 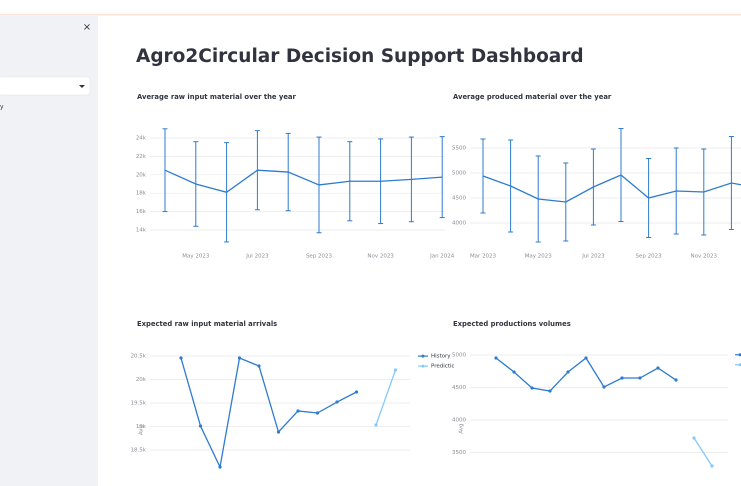 What do you see at coordinates (139, 404) in the screenshot?
I see `y-tick-label: 19.5k` at bounding box center [139, 404].